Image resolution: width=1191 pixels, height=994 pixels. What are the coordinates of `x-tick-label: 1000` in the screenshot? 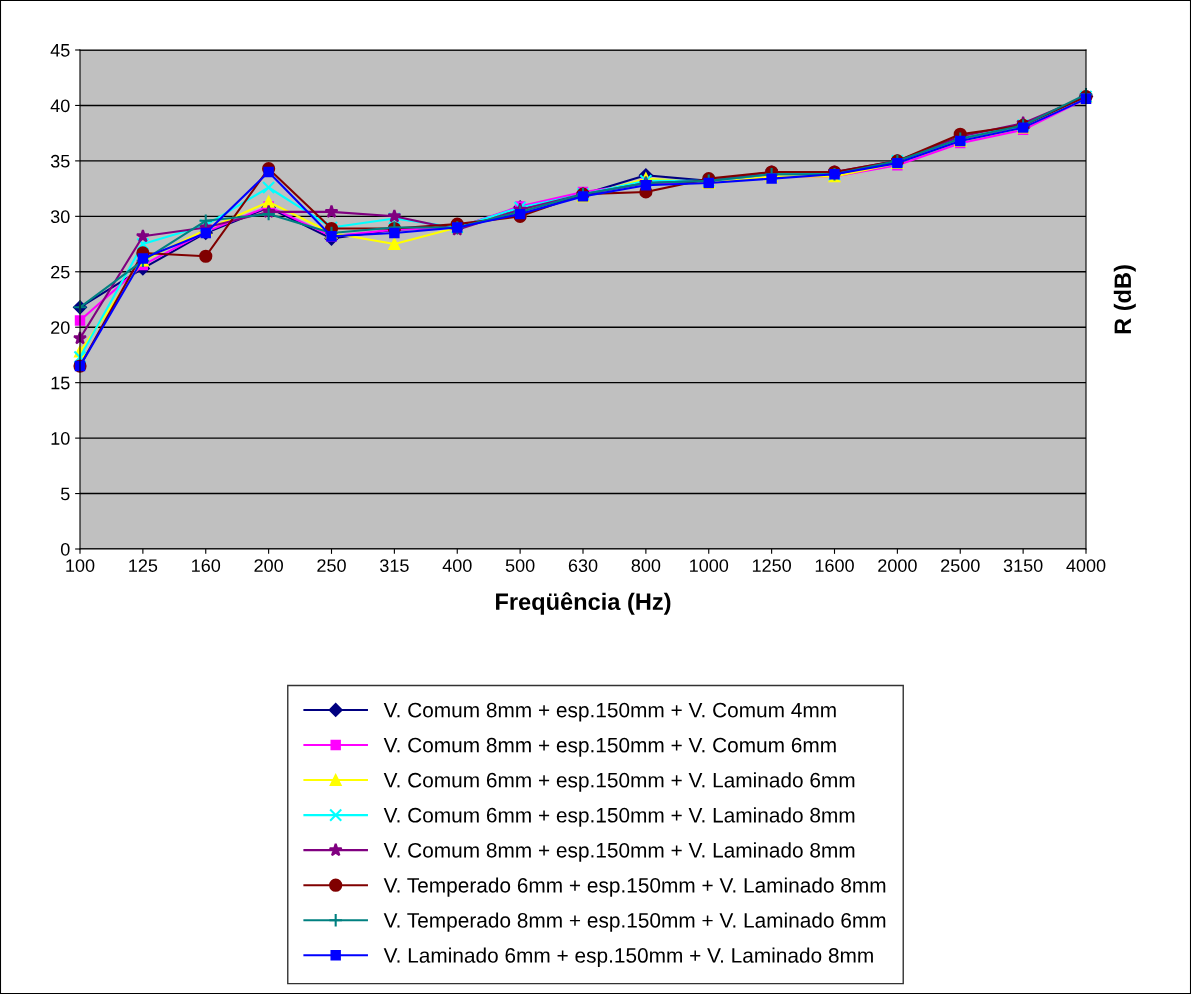 It's located at (709, 565).